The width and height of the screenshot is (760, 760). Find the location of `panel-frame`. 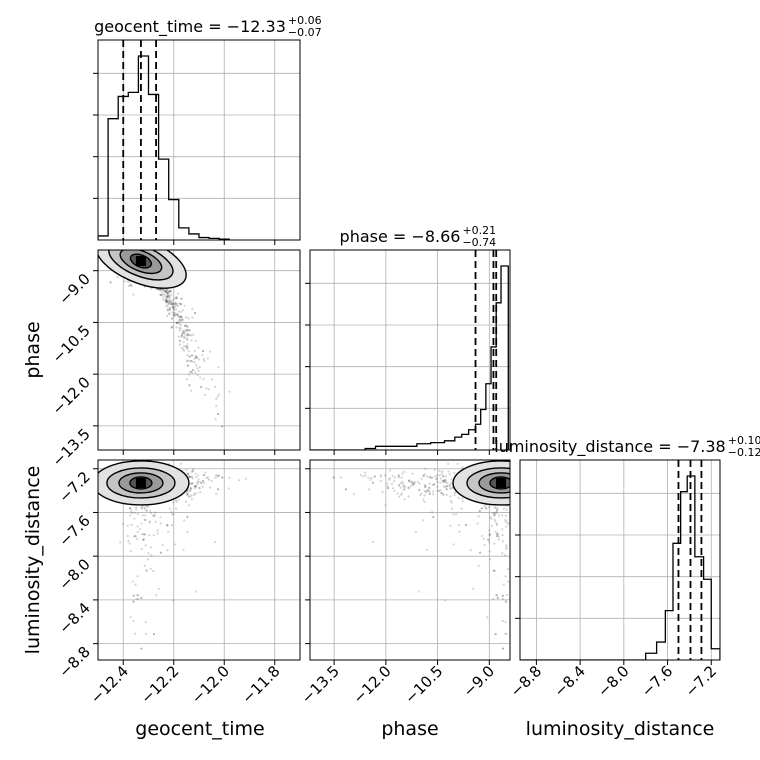

panel-frame is located at coordinates (620, 560).